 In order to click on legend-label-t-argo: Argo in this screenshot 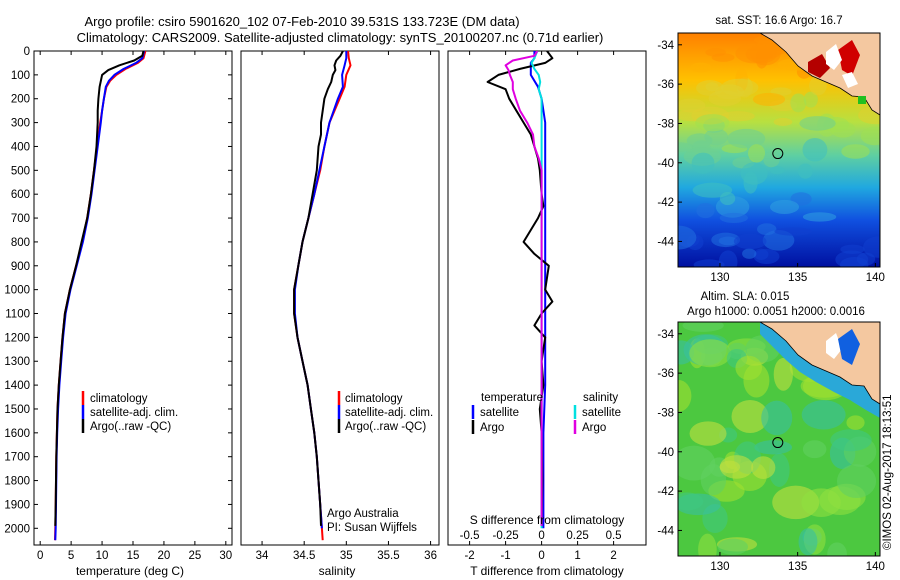, I will do `click(492, 428)`.